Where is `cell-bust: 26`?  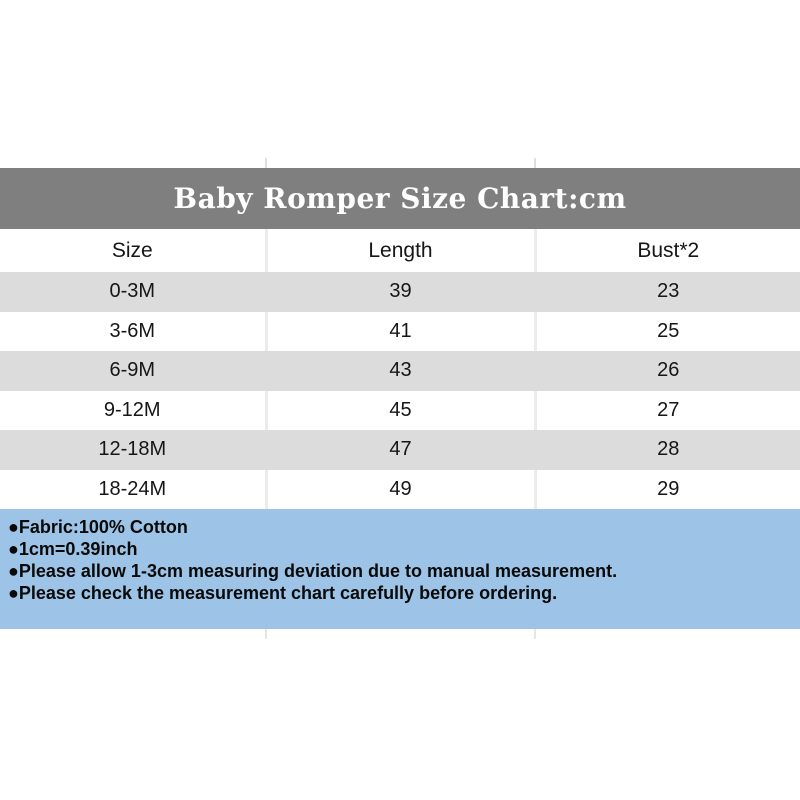
cell-bust: 26 is located at coordinates (666, 371).